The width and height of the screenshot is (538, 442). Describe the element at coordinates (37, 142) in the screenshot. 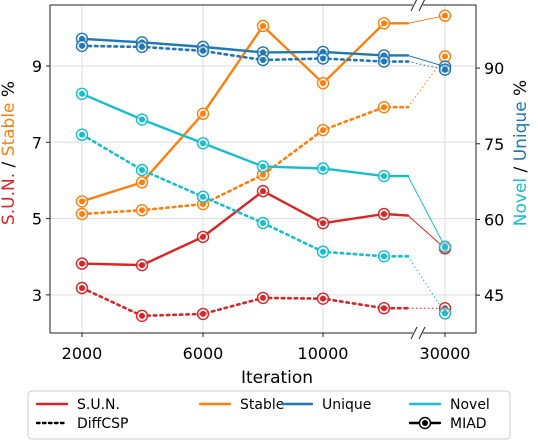

I see `left-tick-label: 7` at that location.